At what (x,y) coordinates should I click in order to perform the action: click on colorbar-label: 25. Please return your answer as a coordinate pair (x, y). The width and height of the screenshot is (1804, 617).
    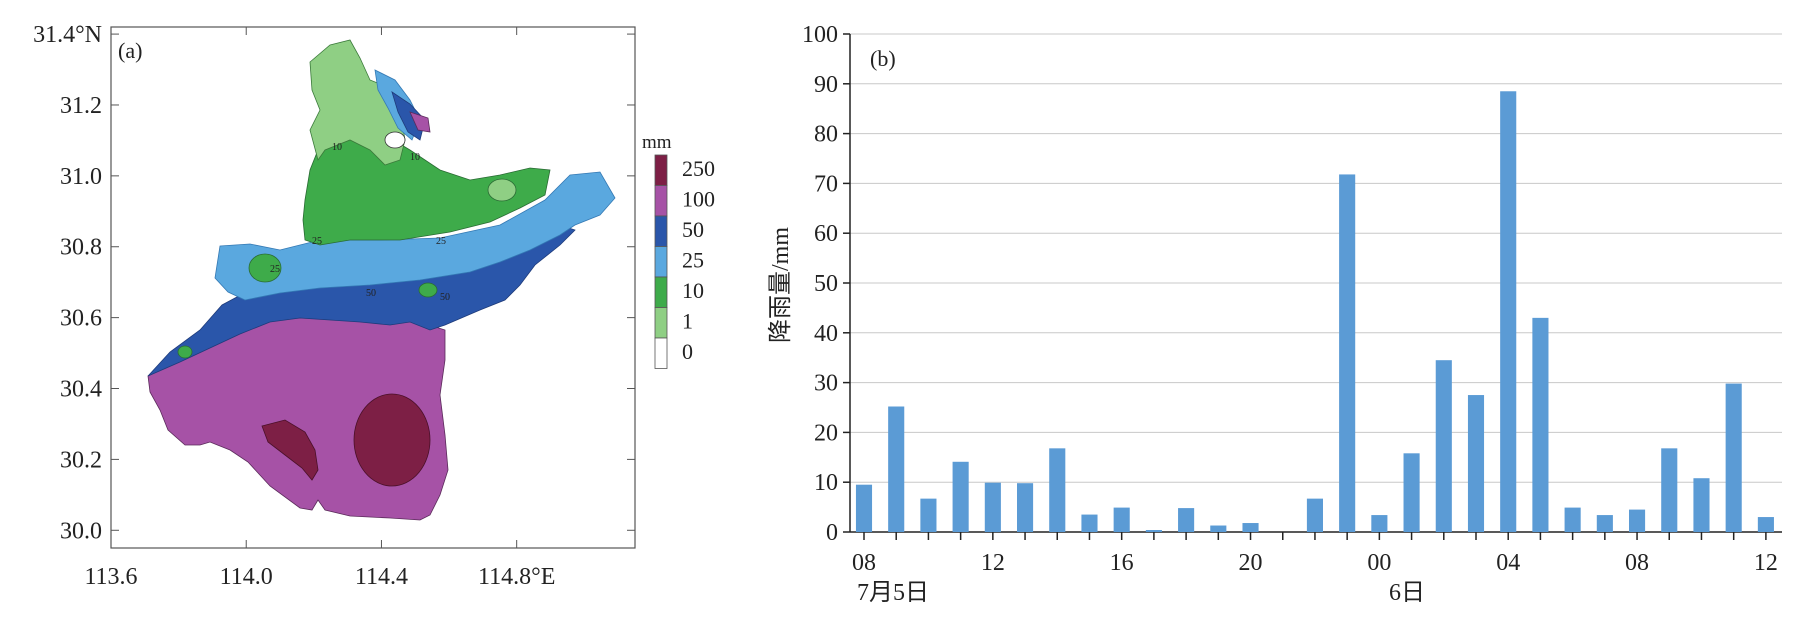
    Looking at the image, I should click on (693, 260).